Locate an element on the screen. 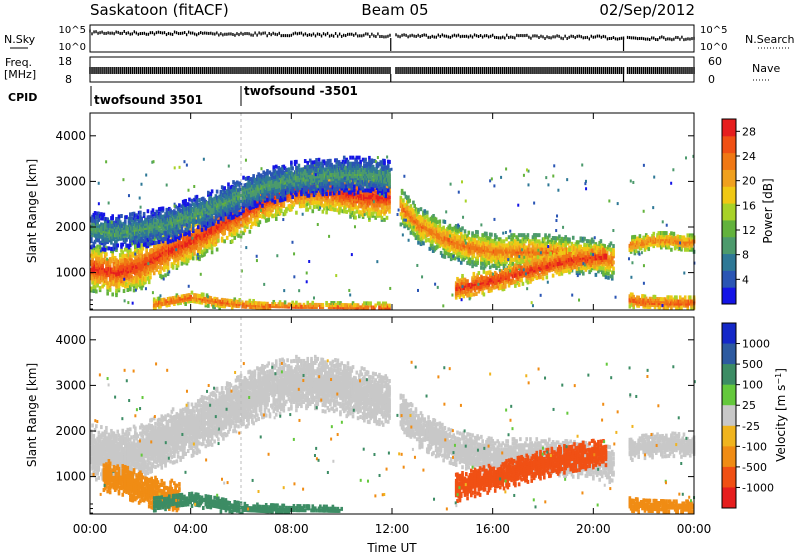 Image resolution: width=800 pixels, height=554 pixels. noise-series is located at coordinates (392, 40).